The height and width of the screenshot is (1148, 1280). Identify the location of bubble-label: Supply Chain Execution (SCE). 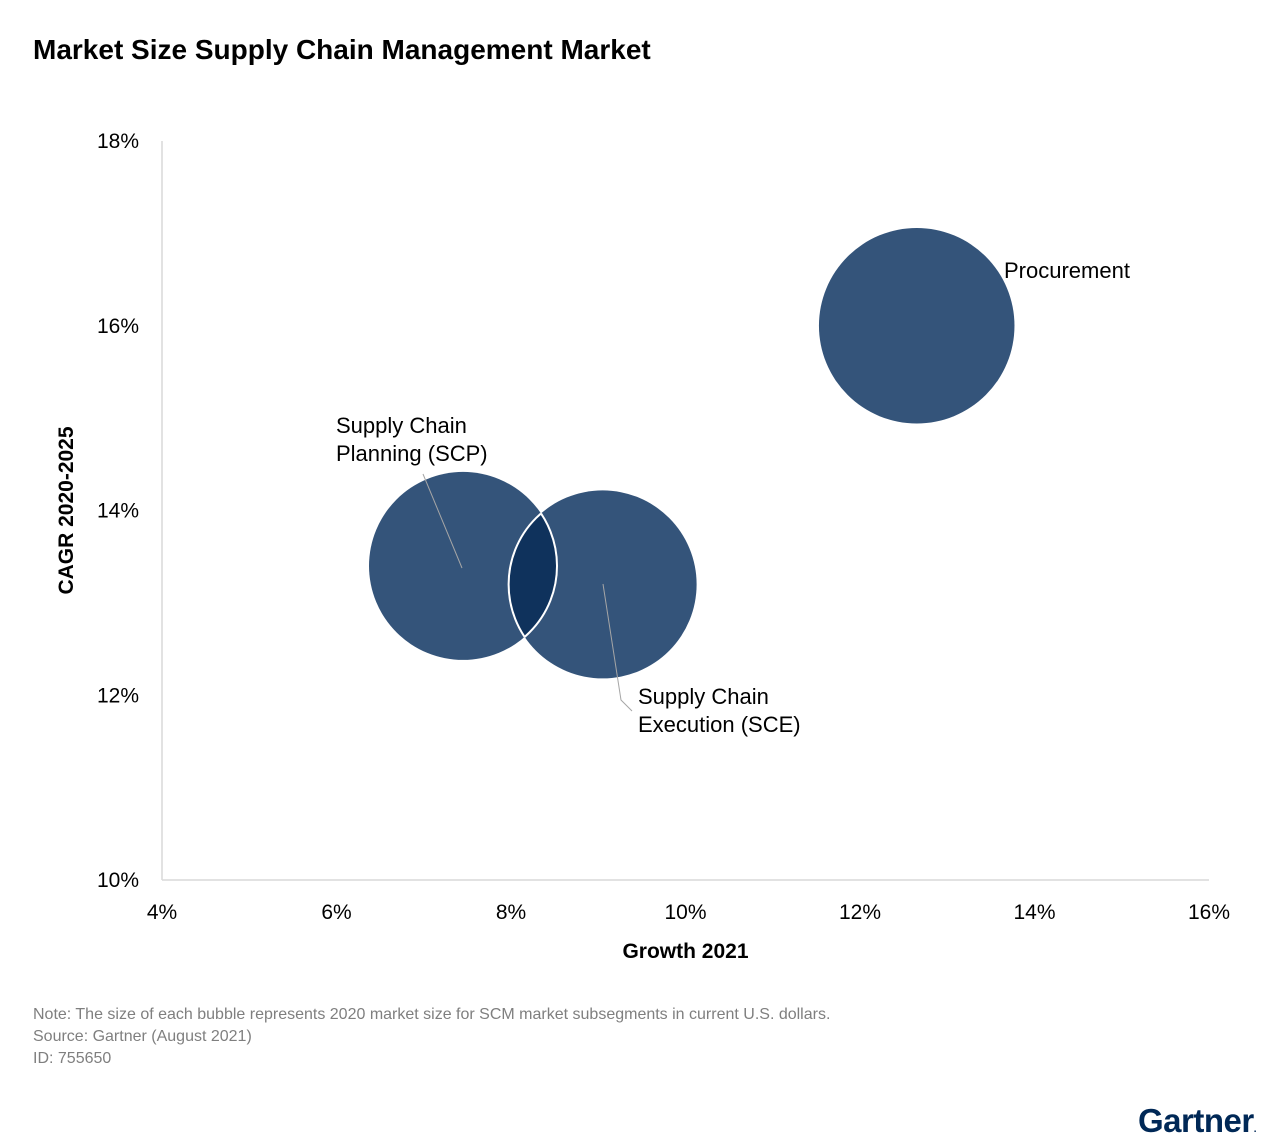
(719, 710).